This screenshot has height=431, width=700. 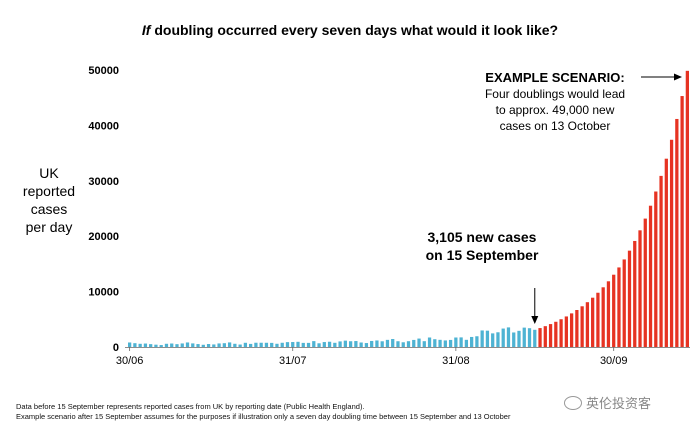 I want to click on y-axis-label-line: cases, so click(x=49, y=209).